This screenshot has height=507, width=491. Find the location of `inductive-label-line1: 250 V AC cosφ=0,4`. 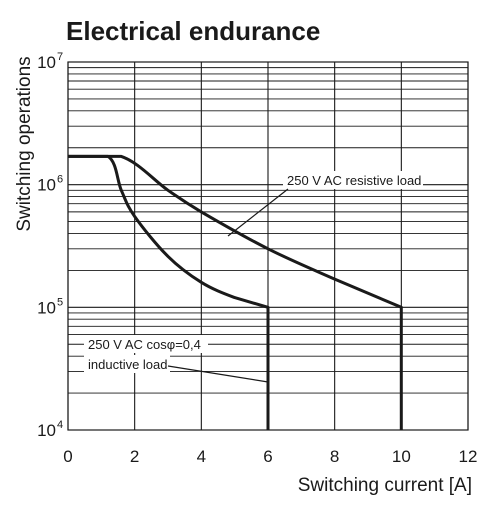

inductive-label-line1: 250 V AC cosφ=0,4 is located at coordinates (144, 344).